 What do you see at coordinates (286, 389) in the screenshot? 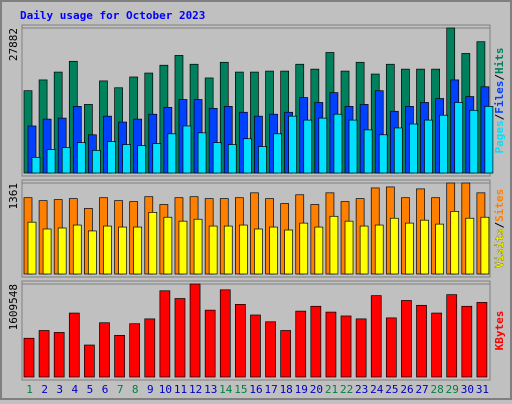
I see `x-tick-label: 18` at bounding box center [286, 389].